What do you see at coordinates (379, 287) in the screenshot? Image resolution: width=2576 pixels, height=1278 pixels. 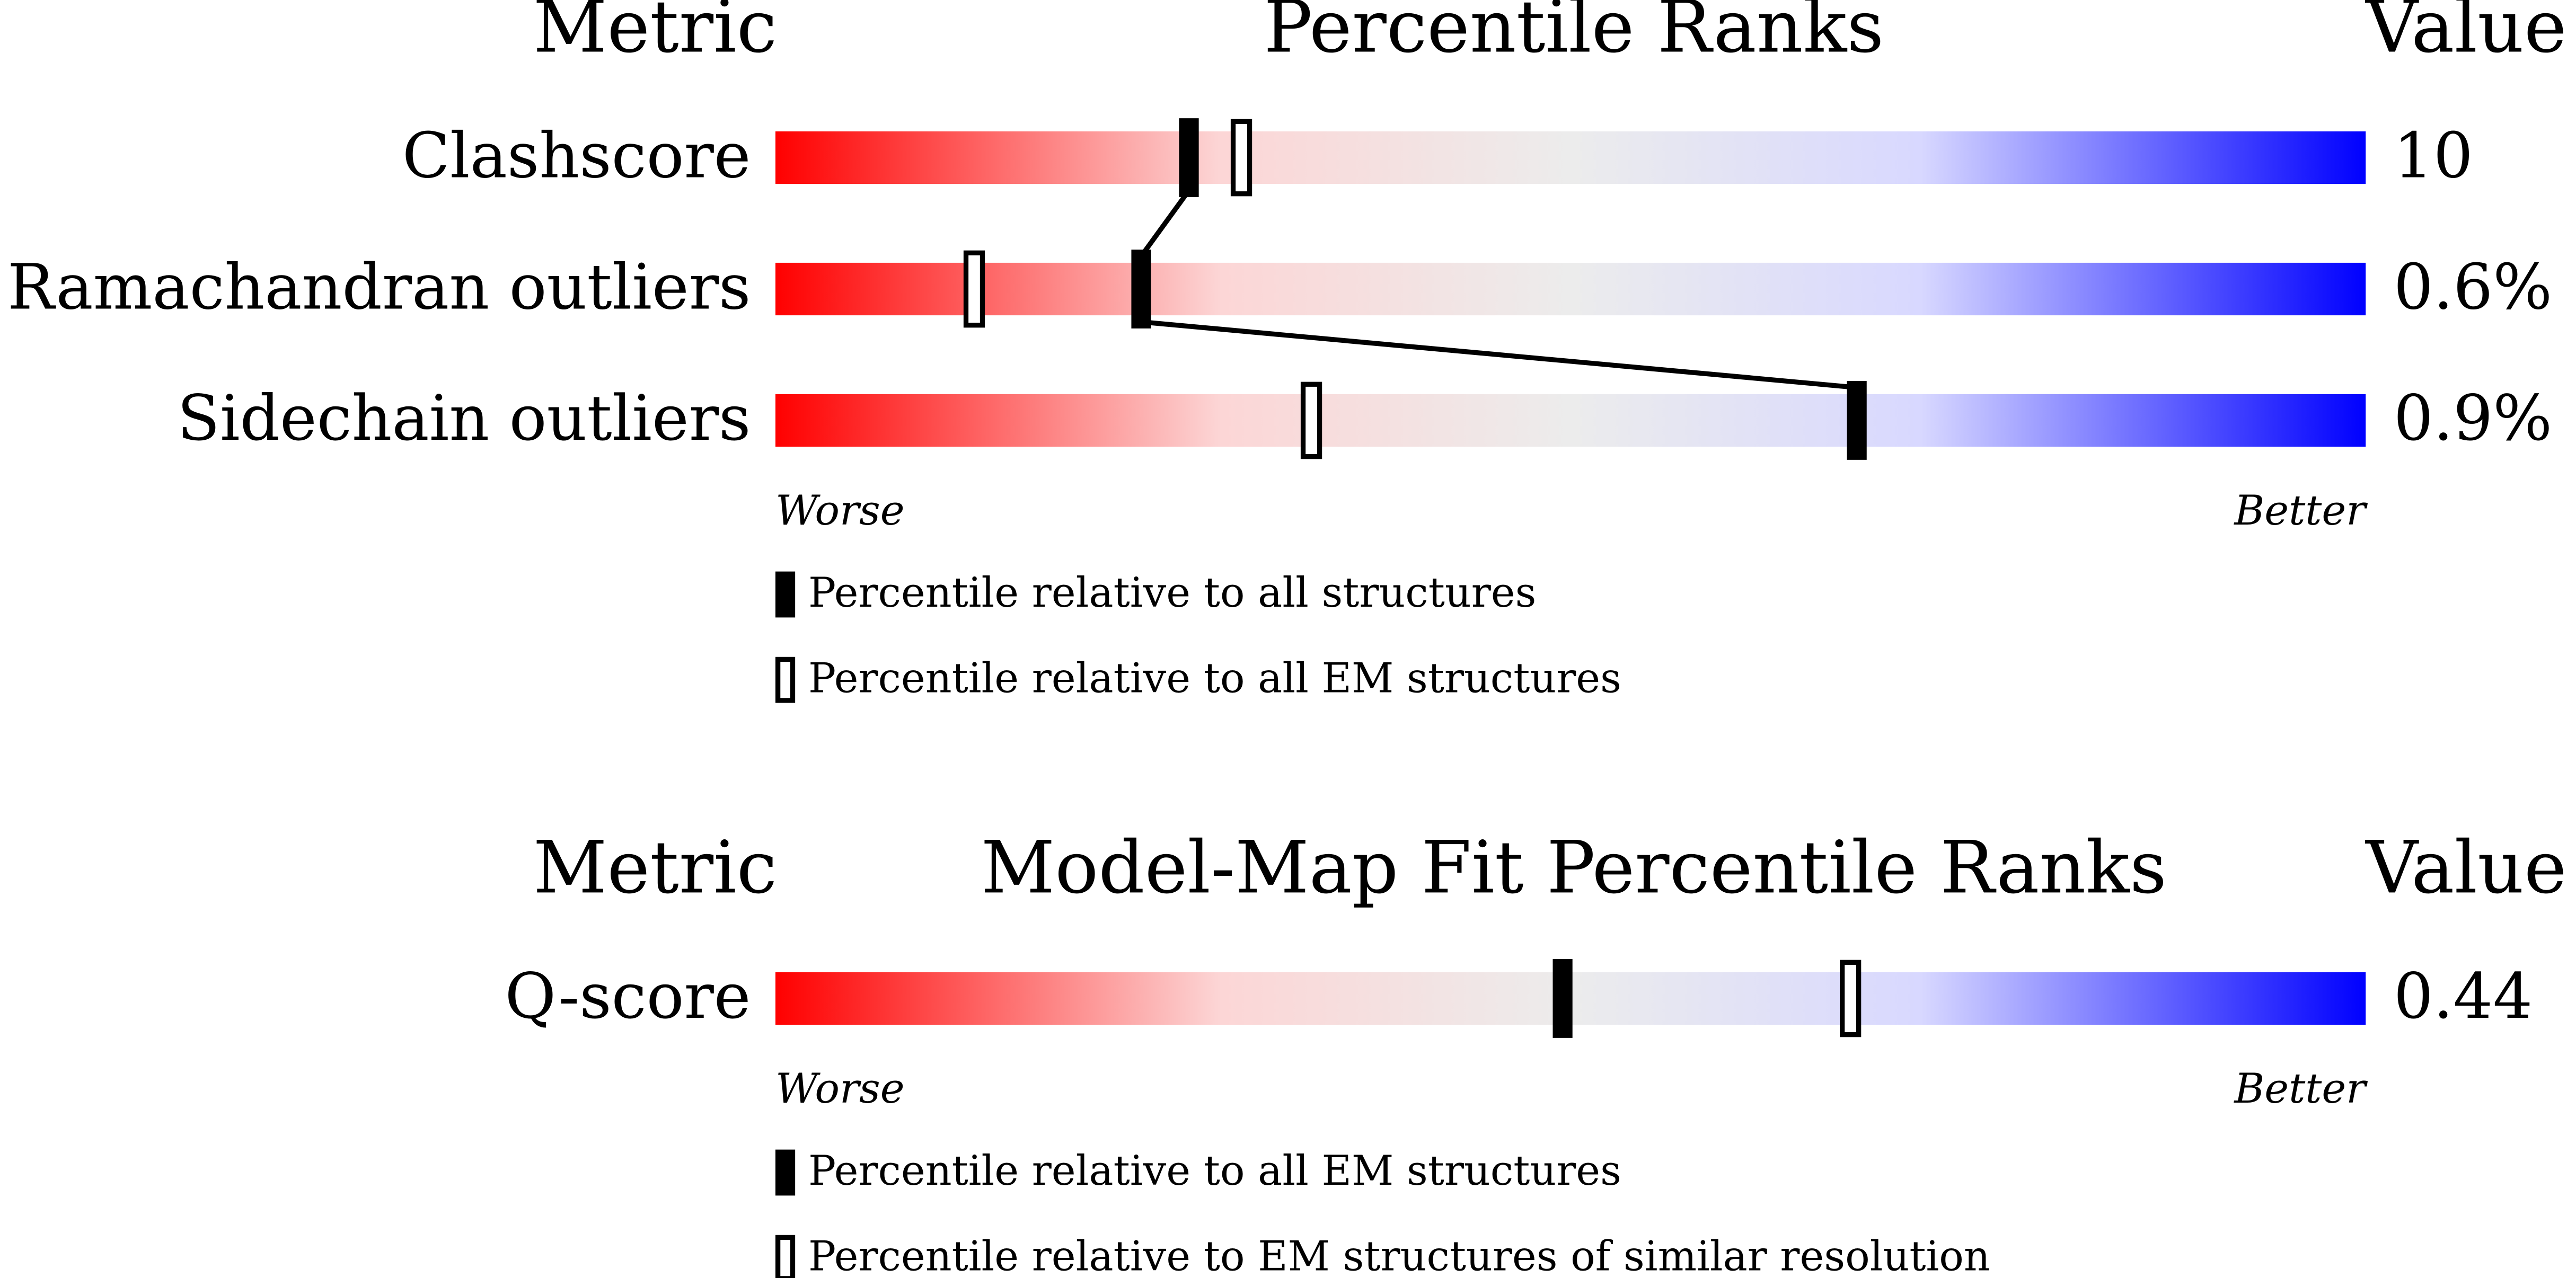 I see `metric-label: Ramachandran outliers` at bounding box center [379, 287].